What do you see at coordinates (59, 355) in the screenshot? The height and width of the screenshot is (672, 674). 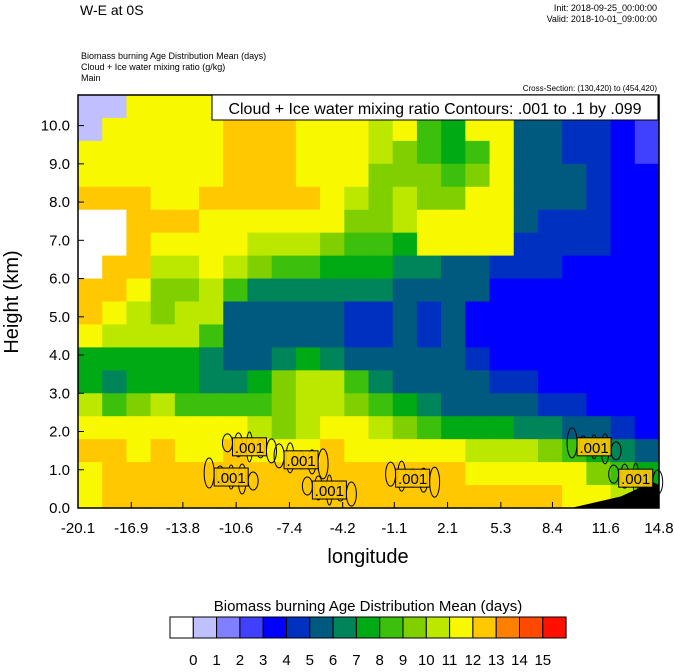 I see `y-tick-label: 4.0` at bounding box center [59, 355].